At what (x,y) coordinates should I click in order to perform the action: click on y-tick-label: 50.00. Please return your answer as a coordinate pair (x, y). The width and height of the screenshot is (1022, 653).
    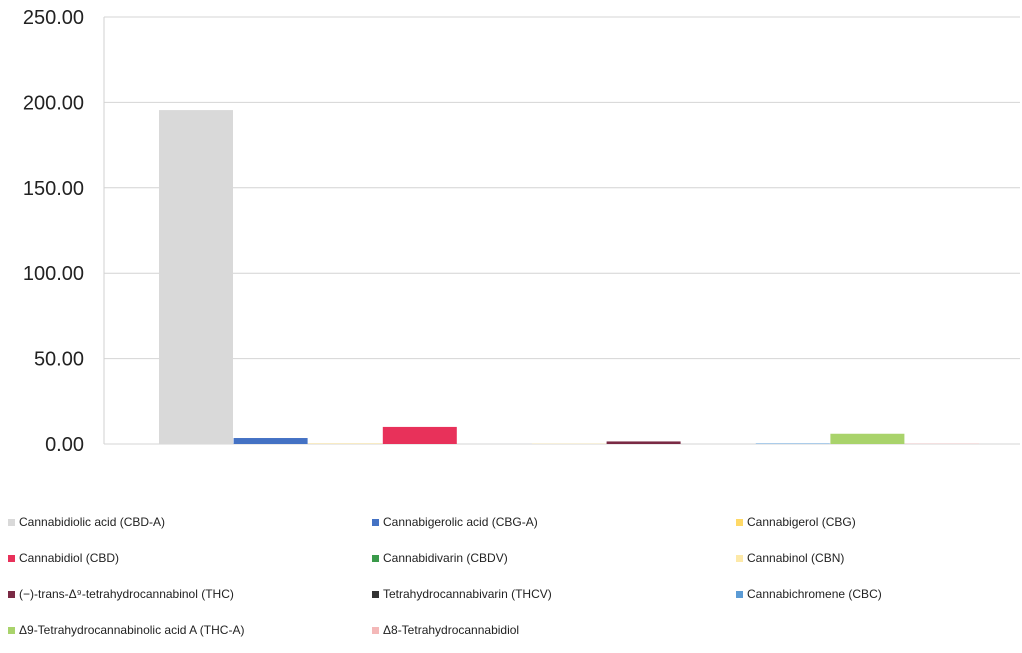
    Looking at the image, I should click on (59, 360).